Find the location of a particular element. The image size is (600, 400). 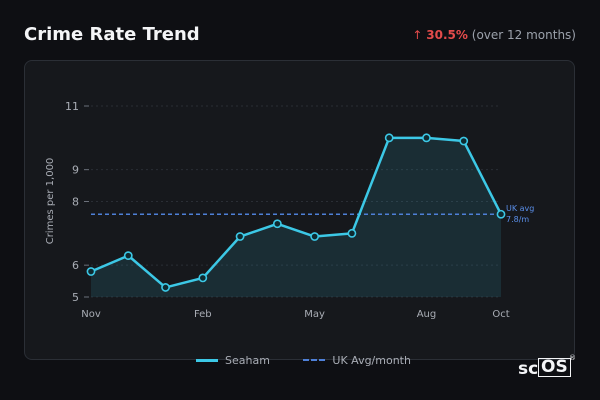

x-tick-label: Aug is located at coordinates (427, 314).